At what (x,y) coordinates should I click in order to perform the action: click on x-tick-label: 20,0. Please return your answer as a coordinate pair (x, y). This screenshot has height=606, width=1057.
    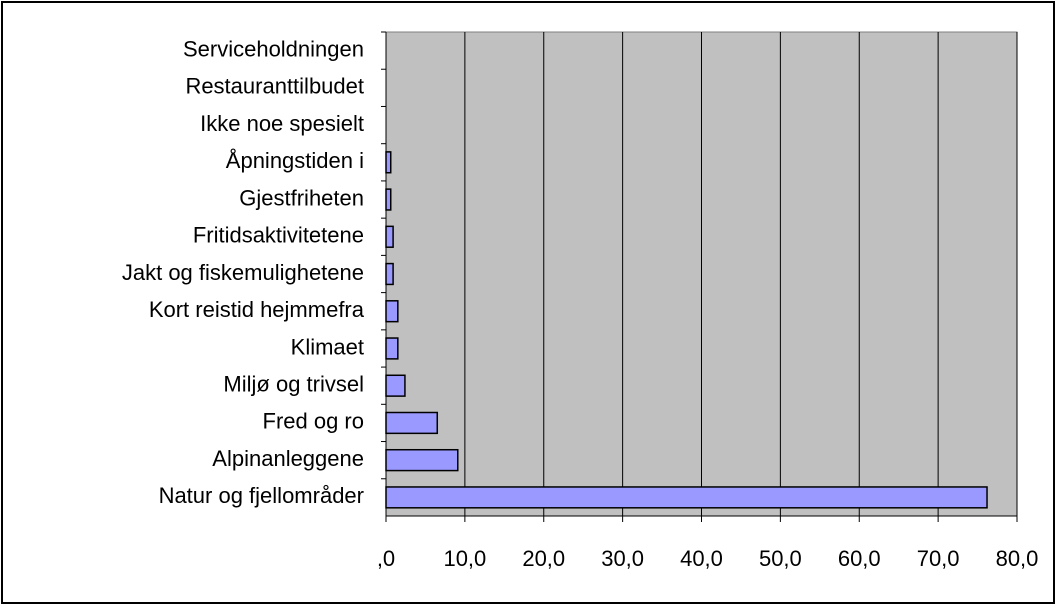
    Looking at the image, I should click on (543, 558).